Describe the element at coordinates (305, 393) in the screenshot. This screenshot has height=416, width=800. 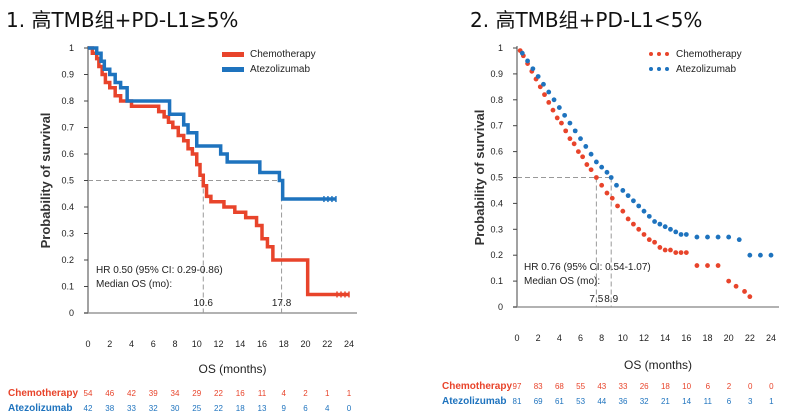
I see `risk-table-value: 2` at that location.